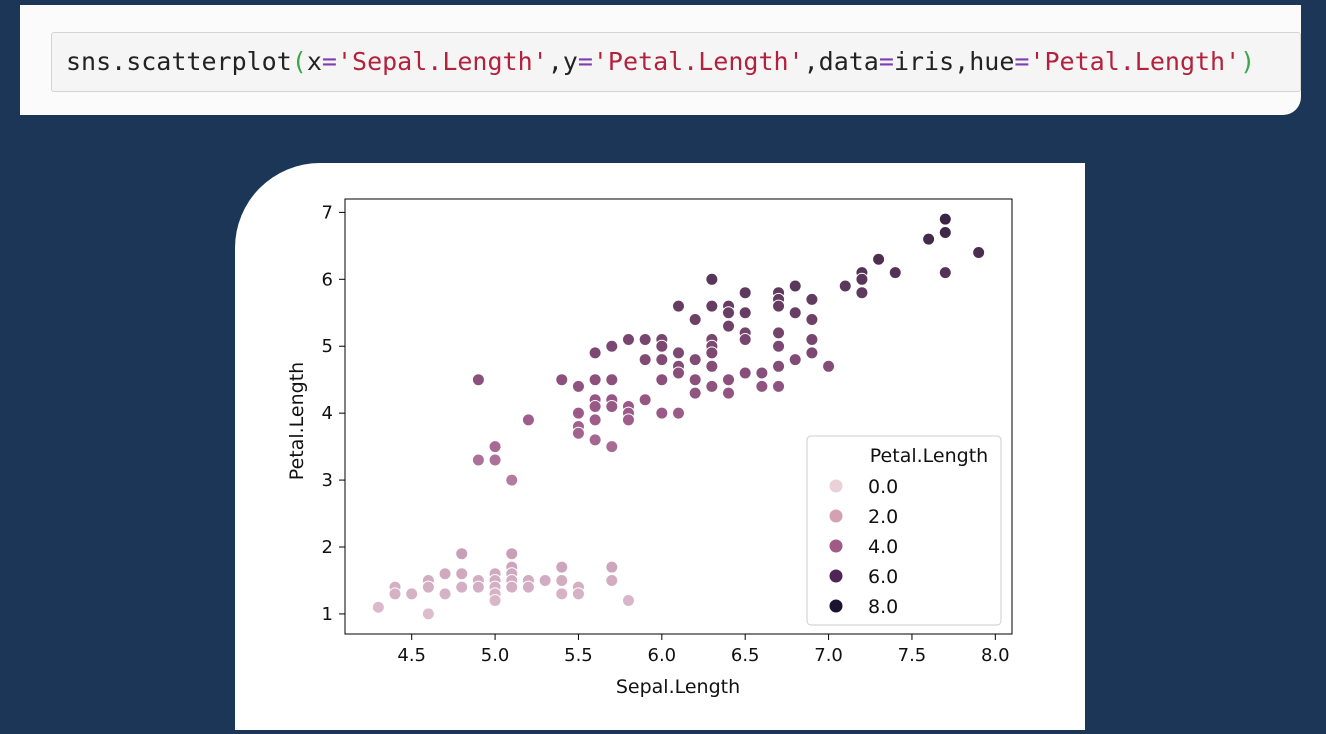 Image resolution: width=1326 pixels, height=734 pixels. I want to click on legend-title: Petal.Length, so click(929, 456).